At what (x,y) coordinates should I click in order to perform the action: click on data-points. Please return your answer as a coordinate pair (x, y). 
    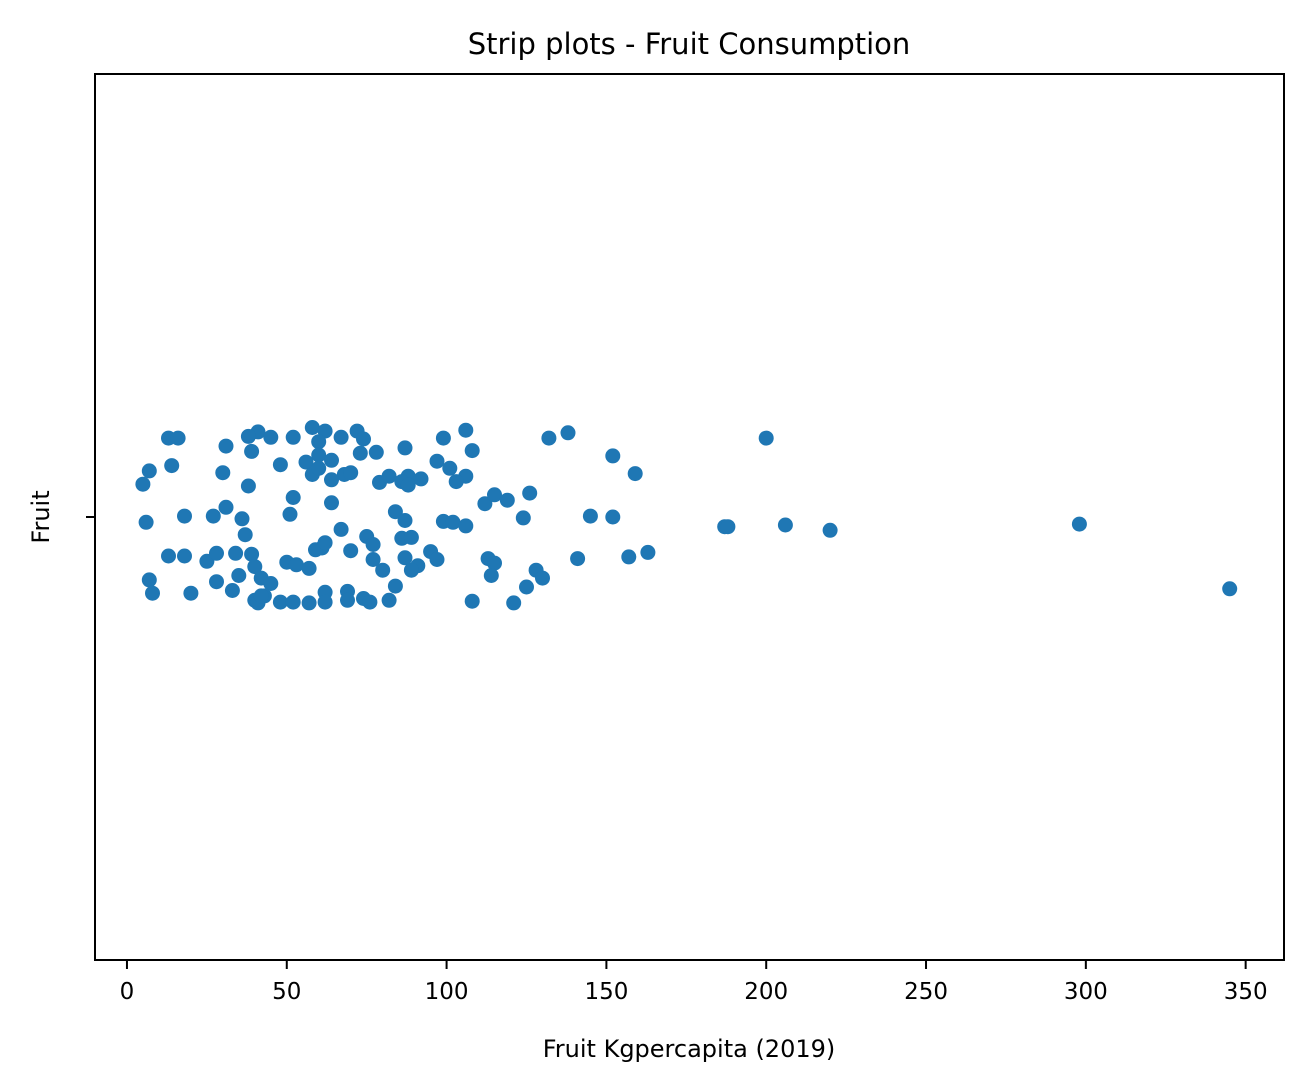
    Looking at the image, I should click on (686, 515).